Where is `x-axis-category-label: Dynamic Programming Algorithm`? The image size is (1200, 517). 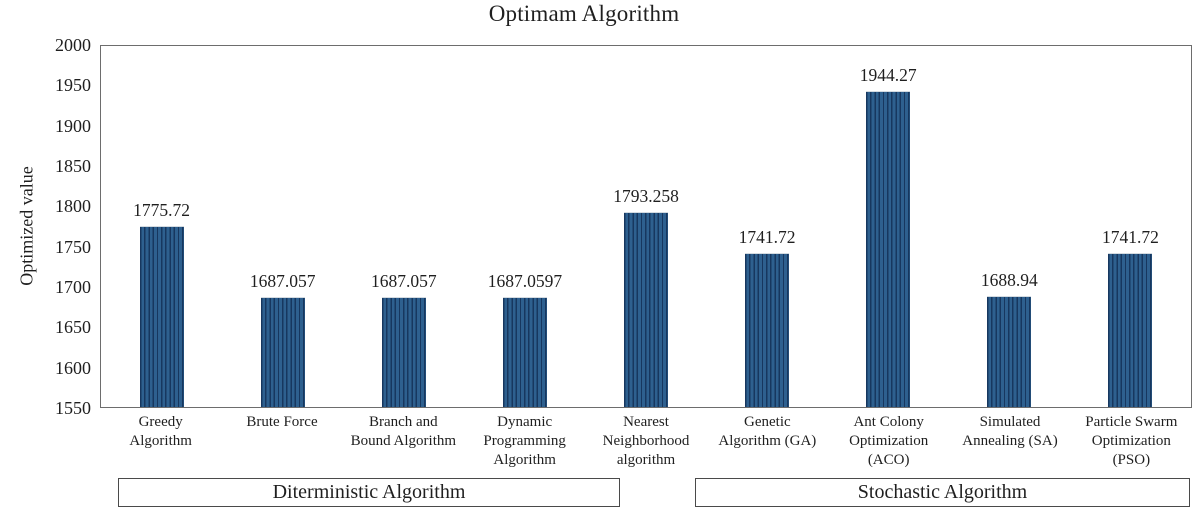 x-axis-category-label: Dynamic Programming Algorithm is located at coordinates (524, 441).